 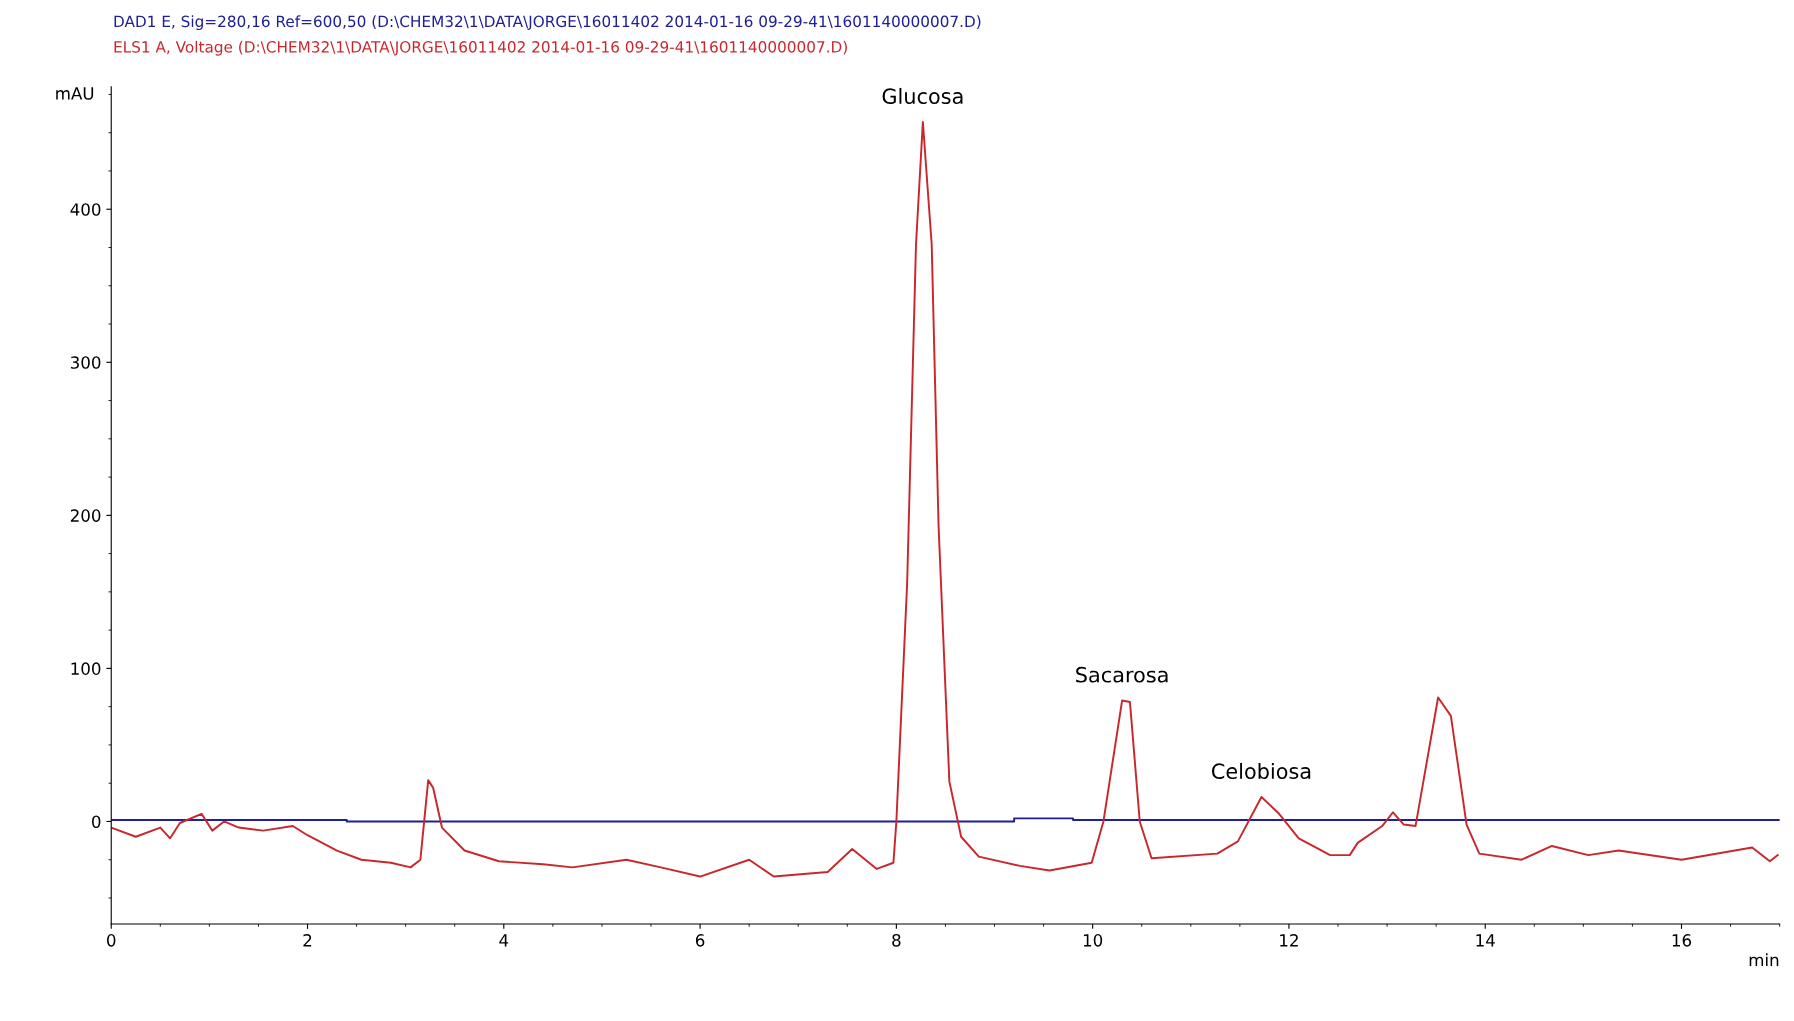 I want to click on y-tick-label: 300, so click(x=85, y=362).